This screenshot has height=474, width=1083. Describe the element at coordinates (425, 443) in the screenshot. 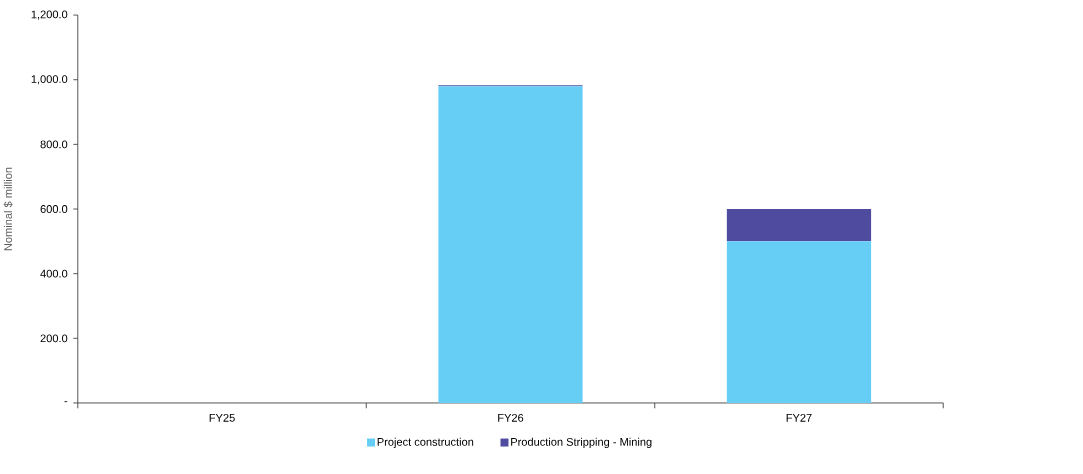

I see `legend-label: Project construction` at that location.